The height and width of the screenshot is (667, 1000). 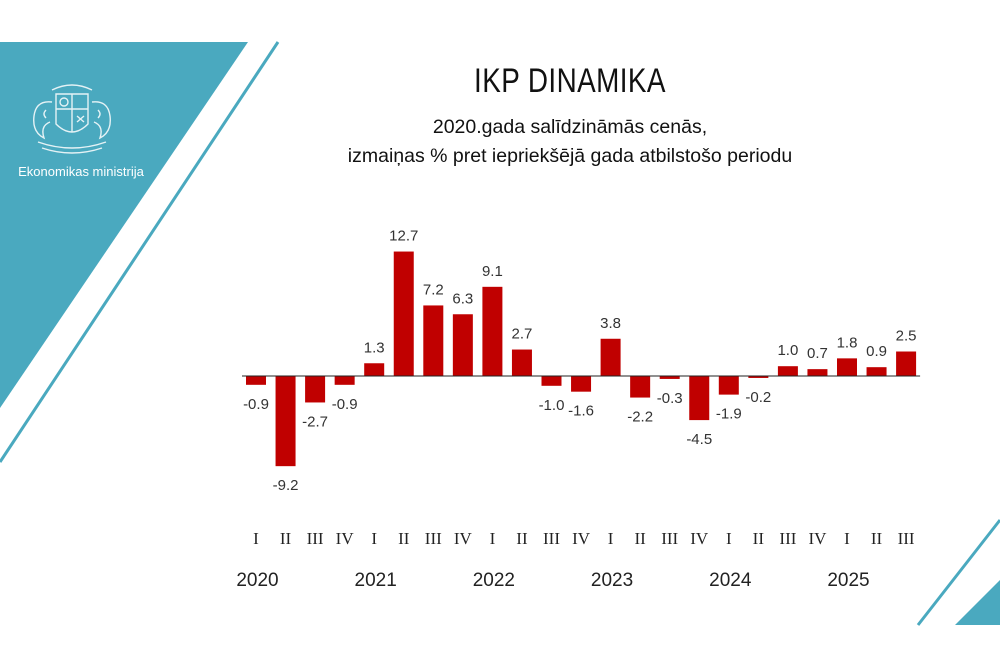 What do you see at coordinates (315, 421) in the screenshot?
I see `value-label-2: -2.7` at bounding box center [315, 421].